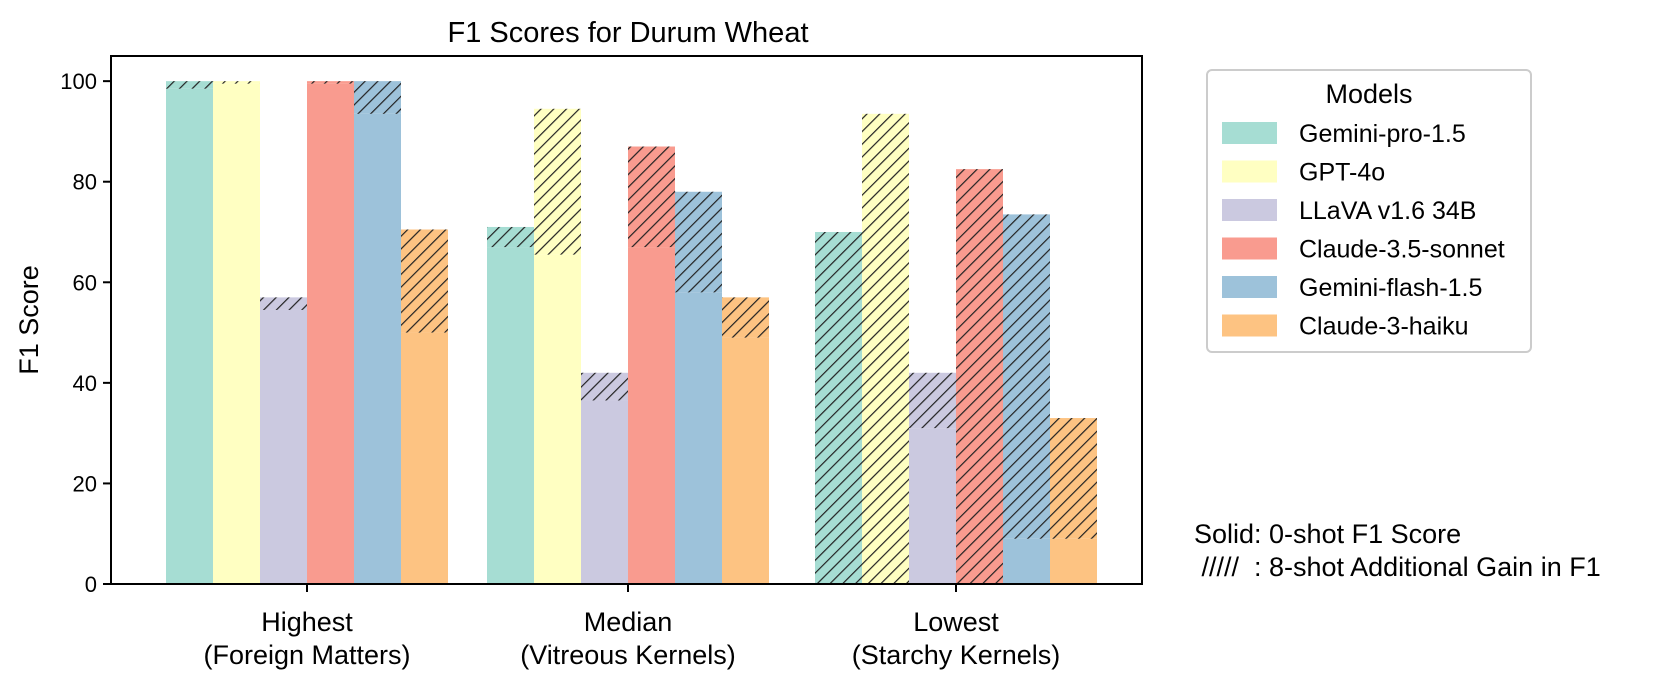  I want to click on annotation-hatched: ///// : 8-shot Additional Gain in F1, so click(1397, 567).